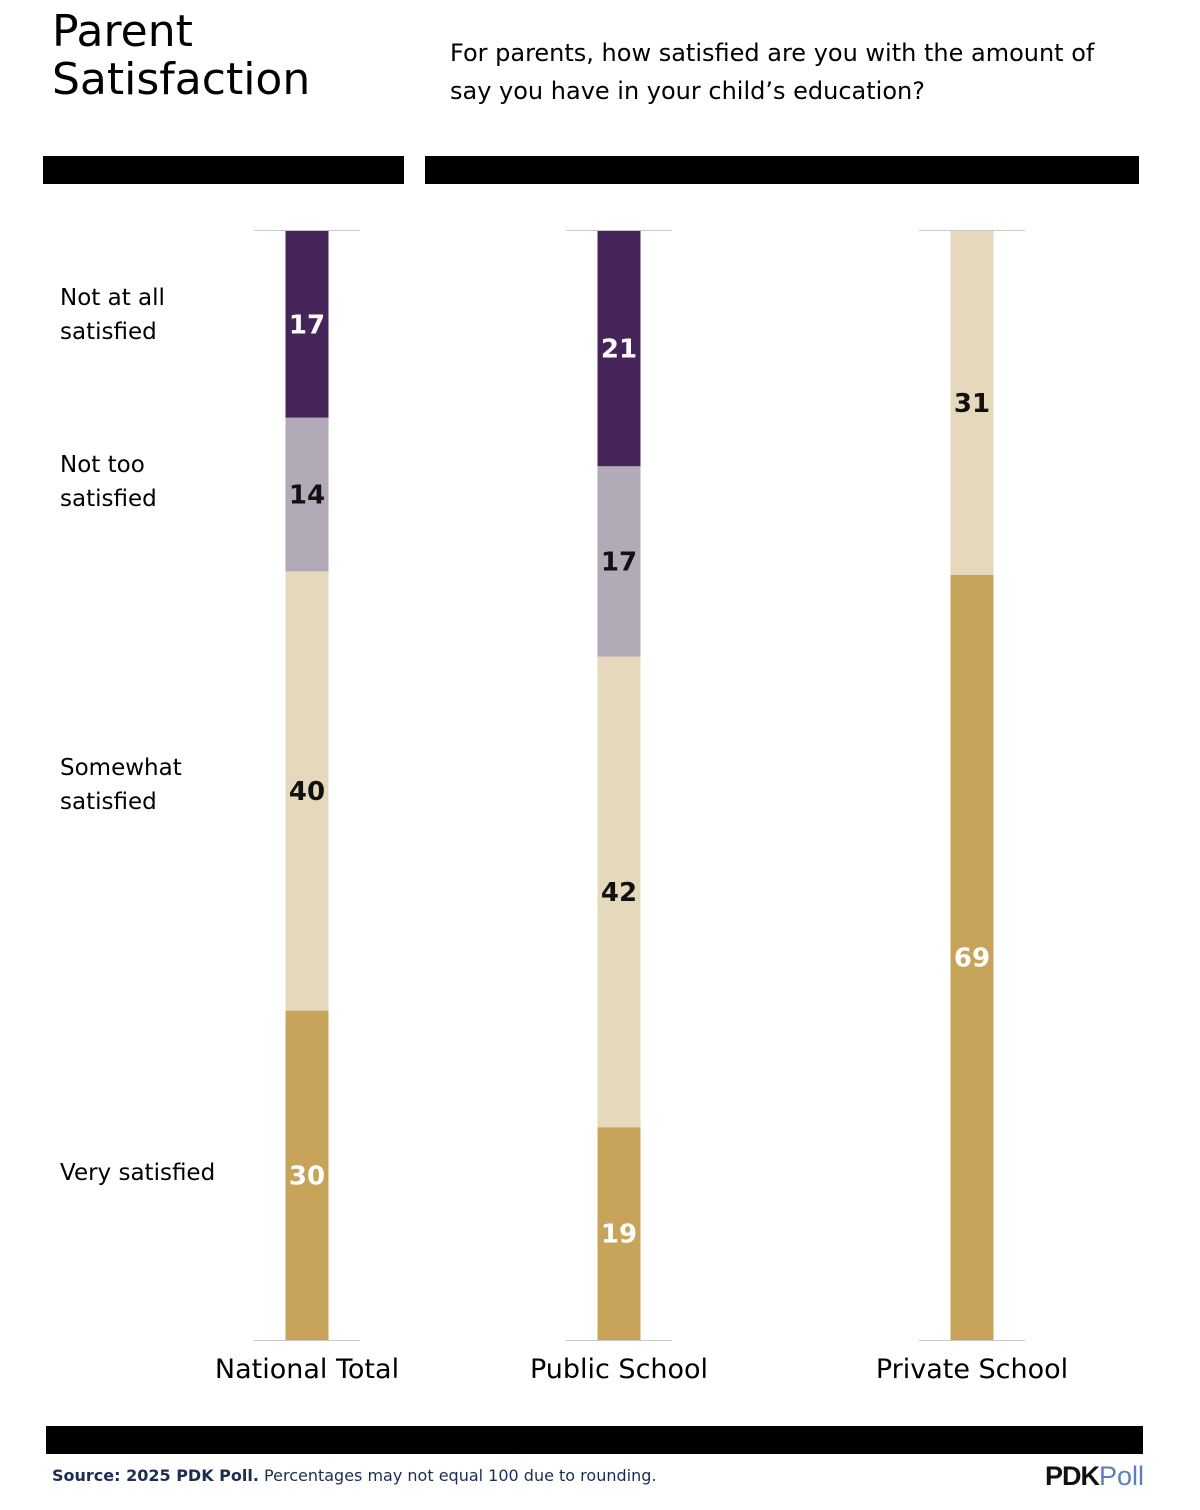  What do you see at coordinates (307, 1369) in the screenshot?
I see `column-label-national-total: National Total` at bounding box center [307, 1369].